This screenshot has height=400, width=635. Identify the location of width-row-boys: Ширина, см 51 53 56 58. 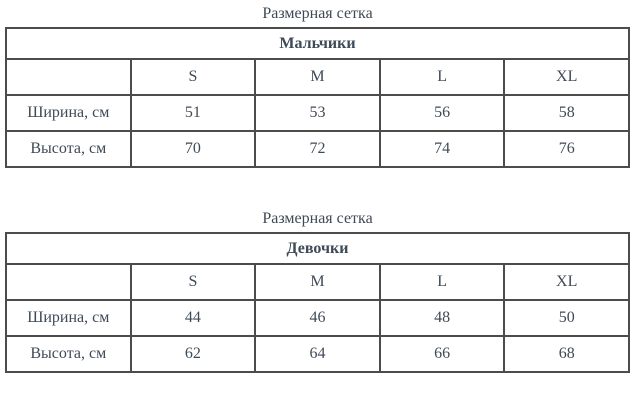
(317, 113).